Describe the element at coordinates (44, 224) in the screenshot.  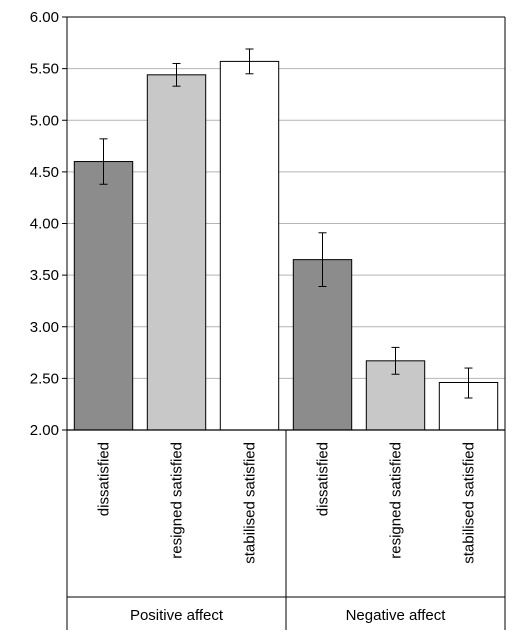
I see `y-tick-label: 4.00` at that location.